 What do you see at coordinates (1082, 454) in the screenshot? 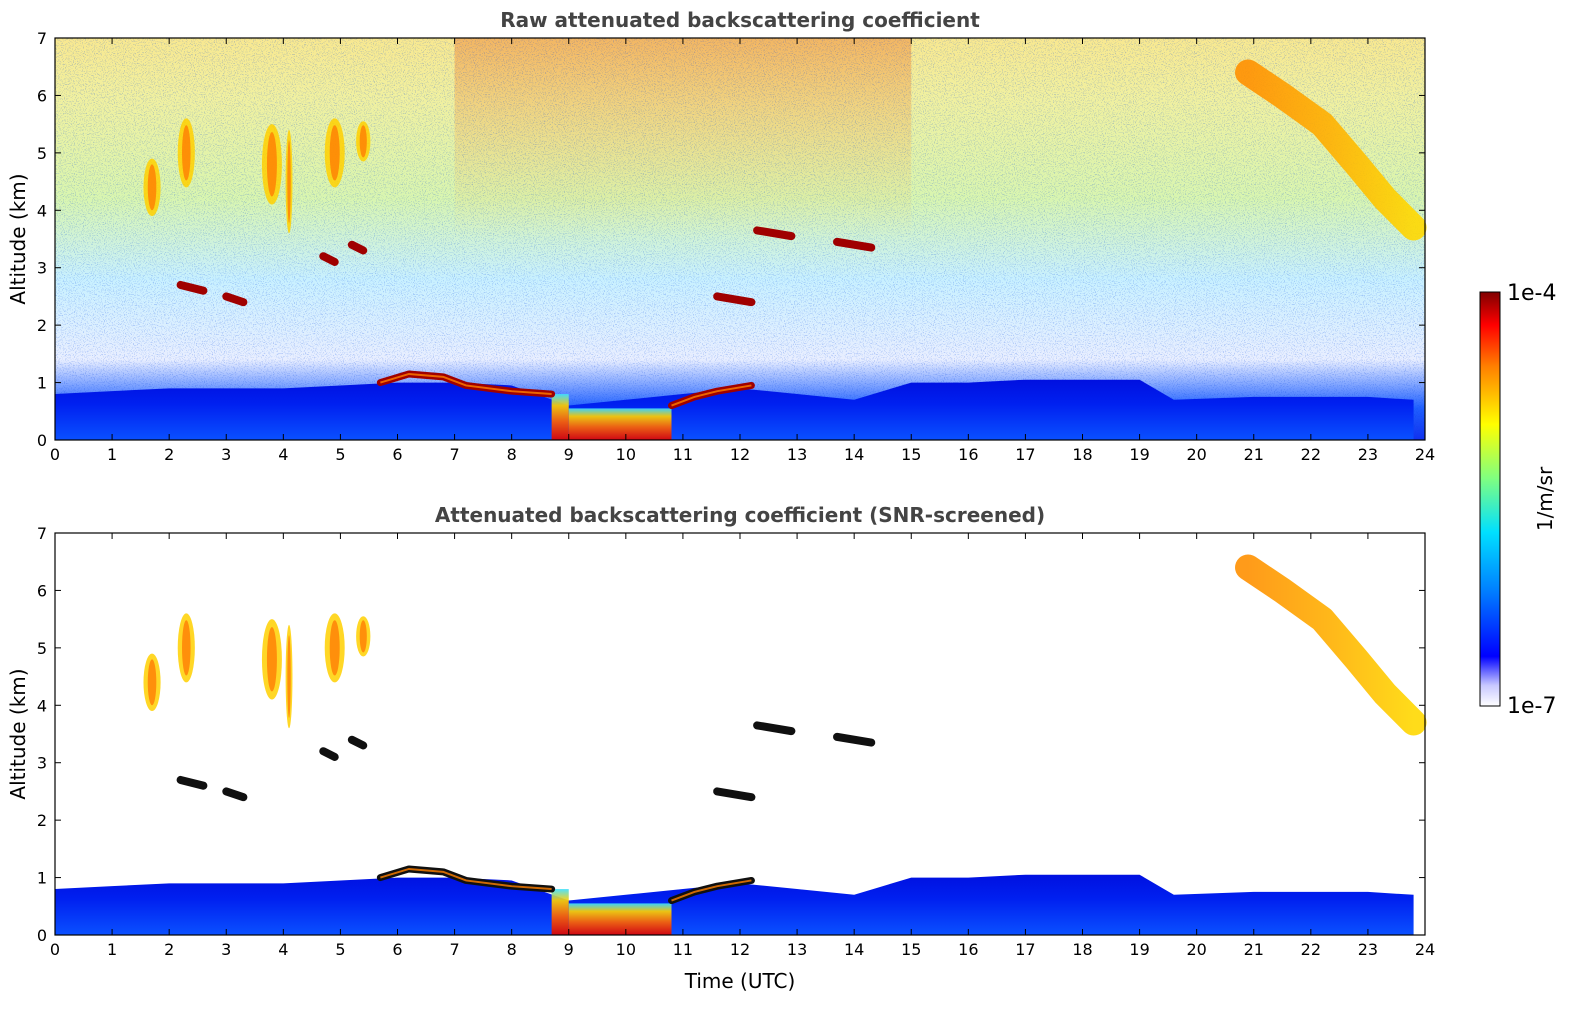
I see `x-tick-label: 18` at bounding box center [1082, 454].